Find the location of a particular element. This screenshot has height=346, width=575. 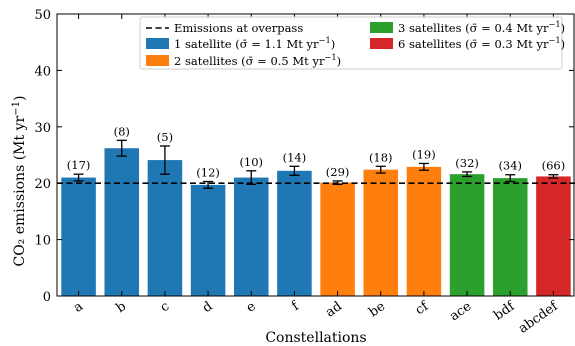

bar-a is located at coordinates (78, 236).